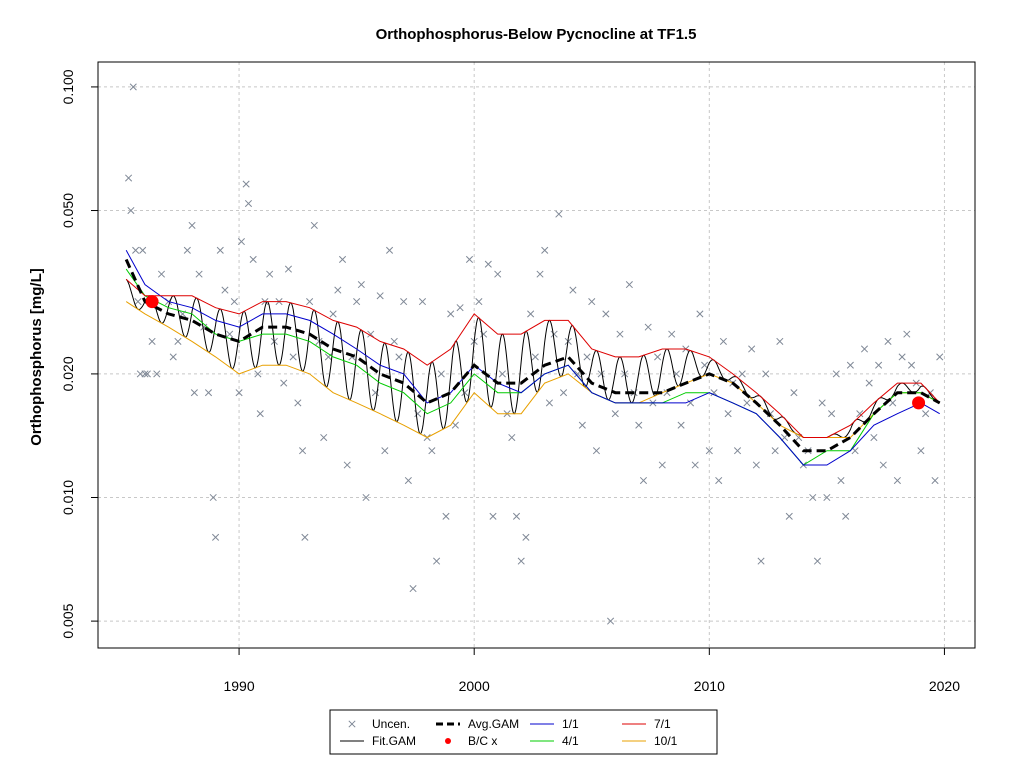 Image resolution: width=1024 pixels, height=768 pixels. I want to click on bc-points, so click(535, 352).